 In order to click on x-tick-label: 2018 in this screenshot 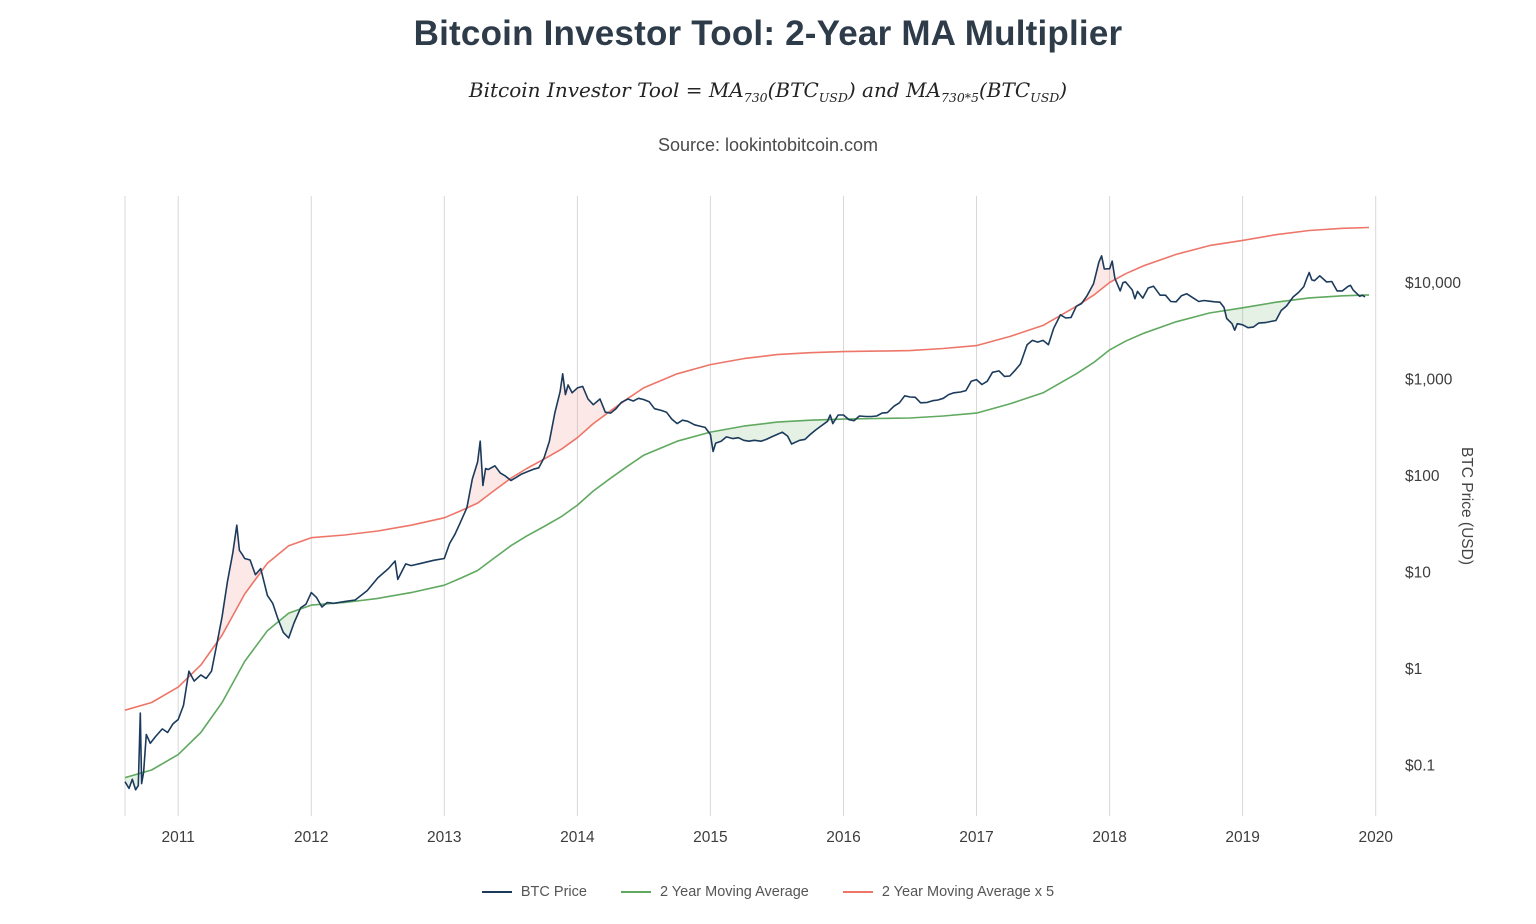, I will do `click(1109, 837)`.